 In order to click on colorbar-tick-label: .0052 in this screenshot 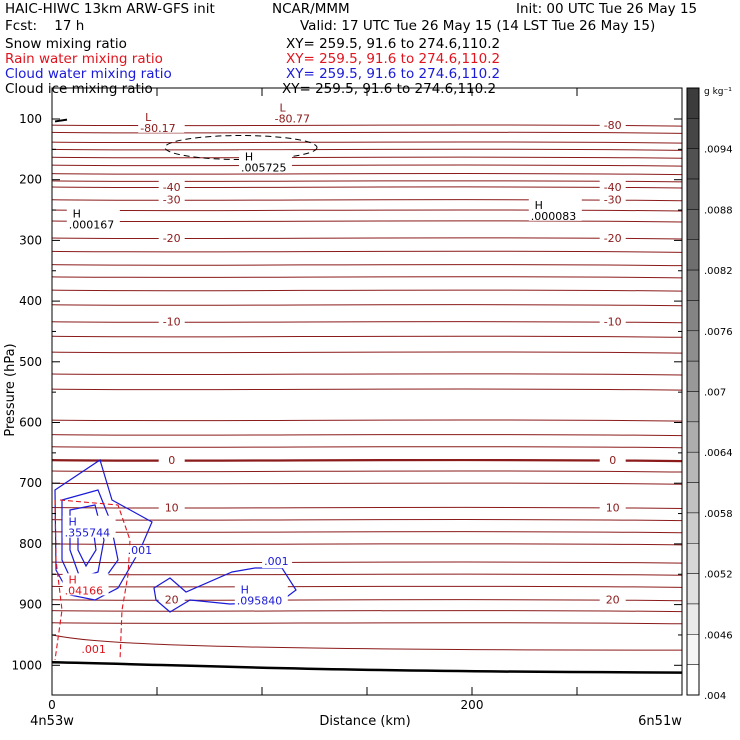, I will do `click(718, 575)`.